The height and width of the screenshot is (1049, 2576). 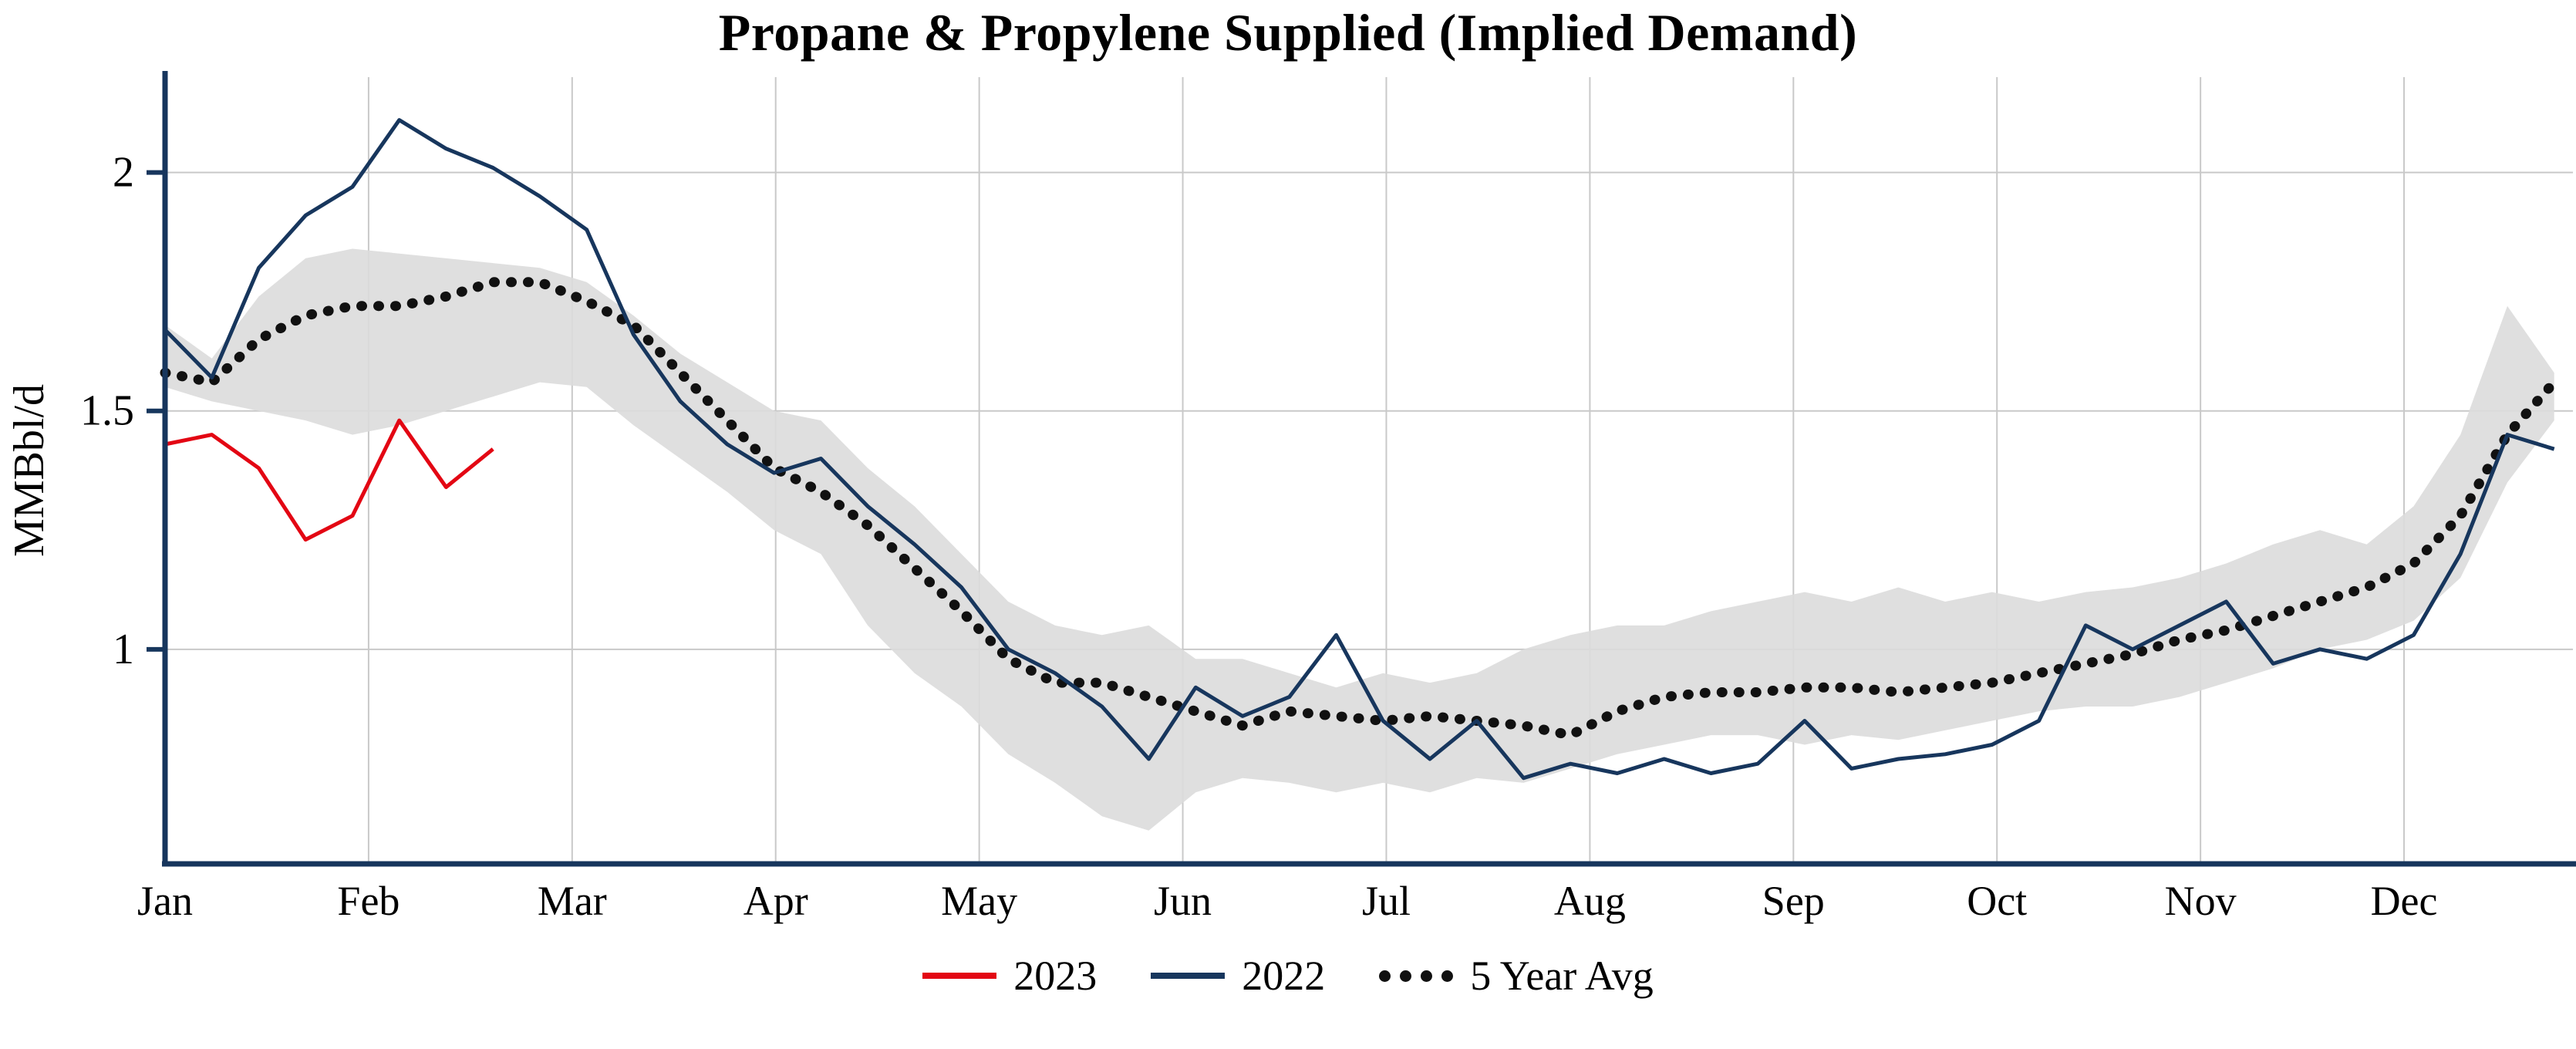 I want to click on y-tick-label: 2, so click(x=123, y=173).